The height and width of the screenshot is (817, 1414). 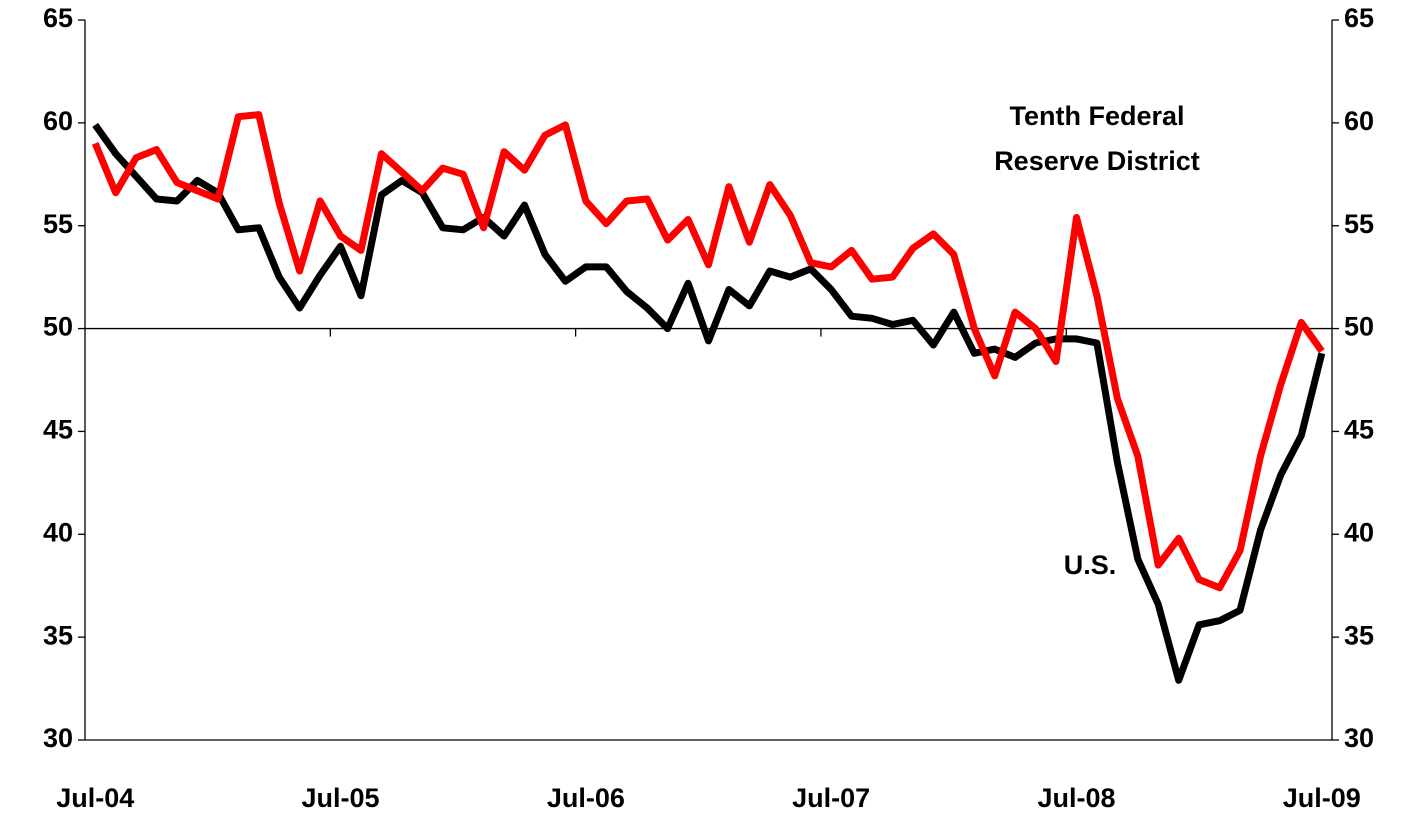 I want to click on x-tick-label: Jul-09, so click(x=1322, y=798).